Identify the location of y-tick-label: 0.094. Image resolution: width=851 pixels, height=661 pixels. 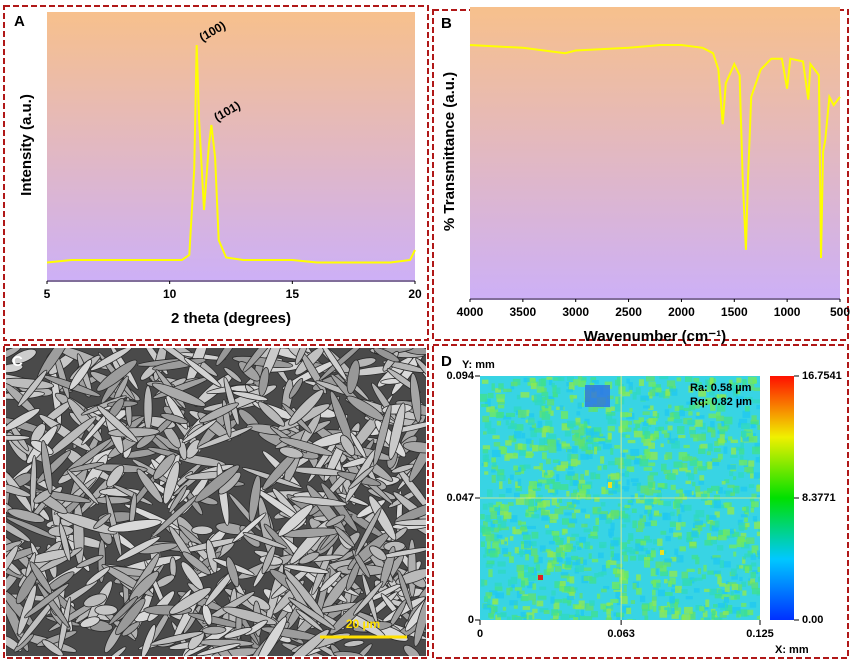
(460, 376).